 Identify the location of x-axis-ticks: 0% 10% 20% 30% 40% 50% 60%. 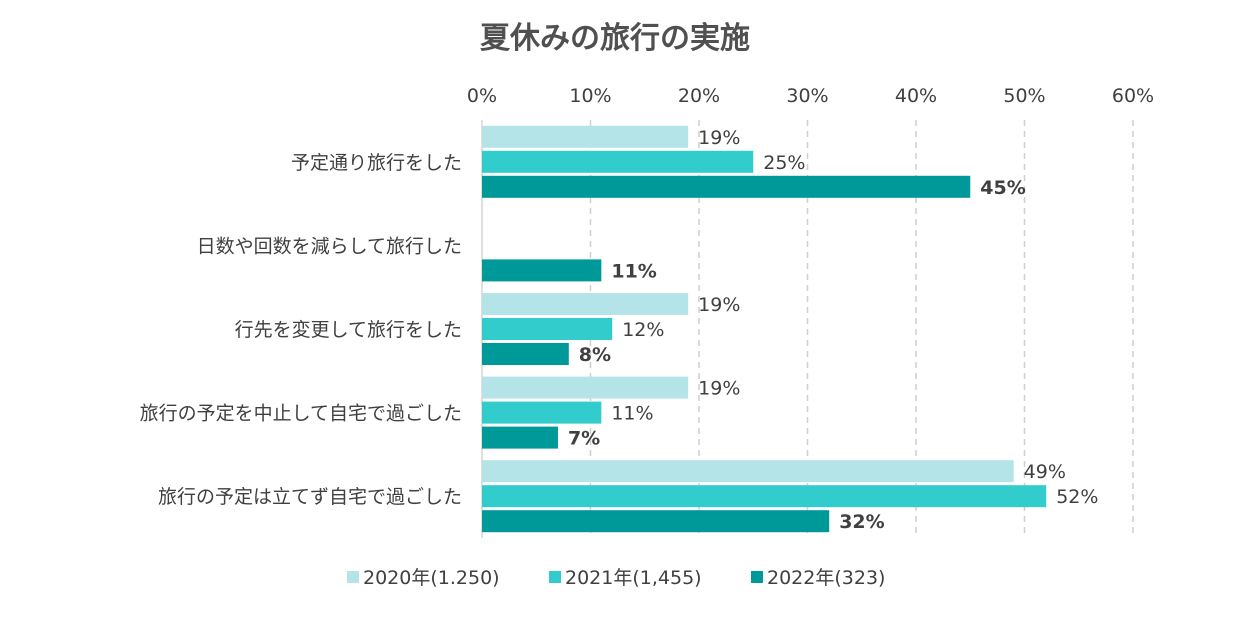
(810, 96).